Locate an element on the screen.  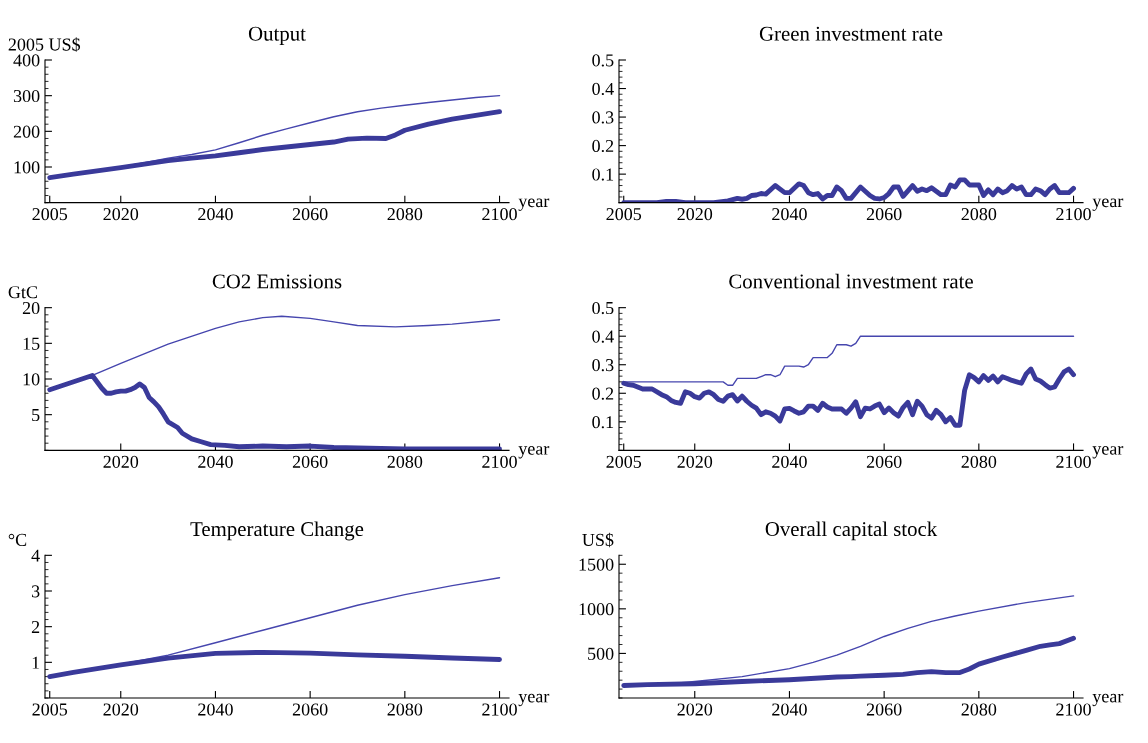
y-tick-label: 300 is located at coordinates (26, 96).